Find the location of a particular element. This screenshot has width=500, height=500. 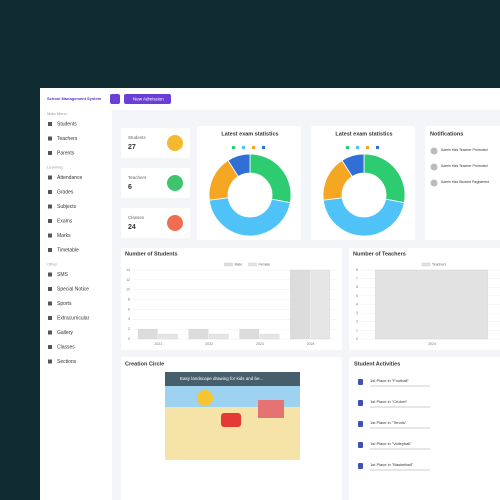

play-button is located at coordinates (231, 420).